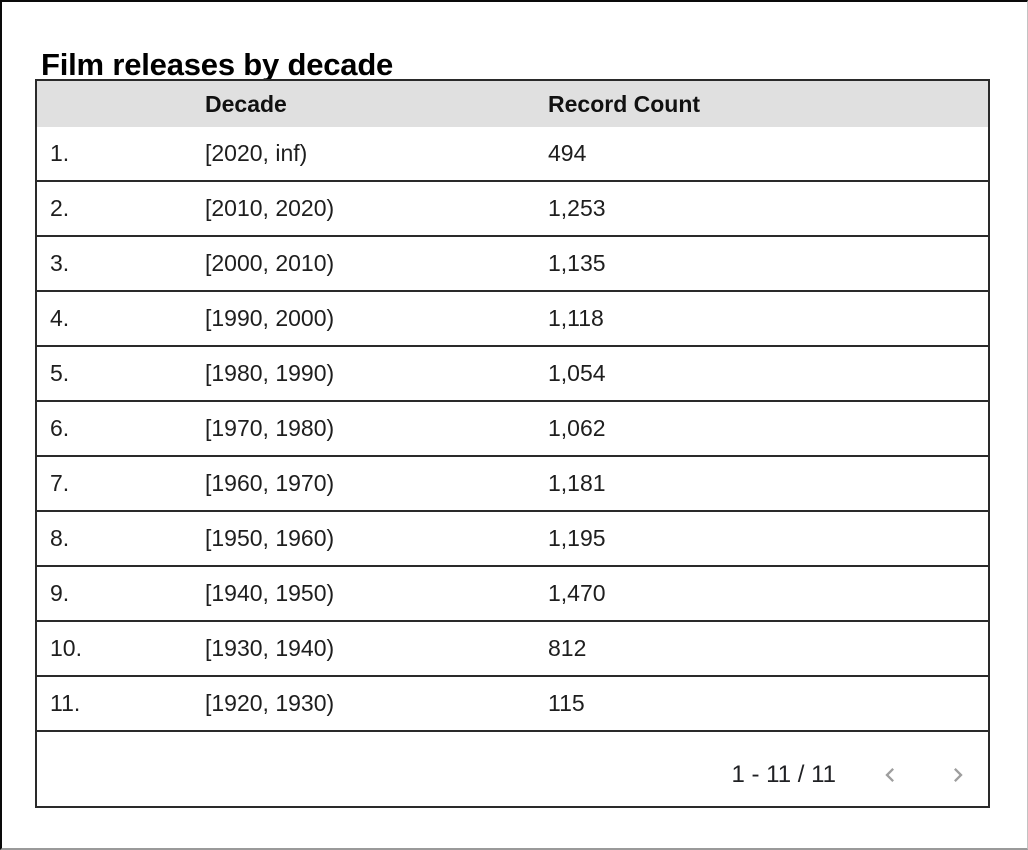 The width and height of the screenshot is (1028, 850). Describe the element at coordinates (60, 373) in the screenshot. I see `row-index-cell: 5.` at that location.